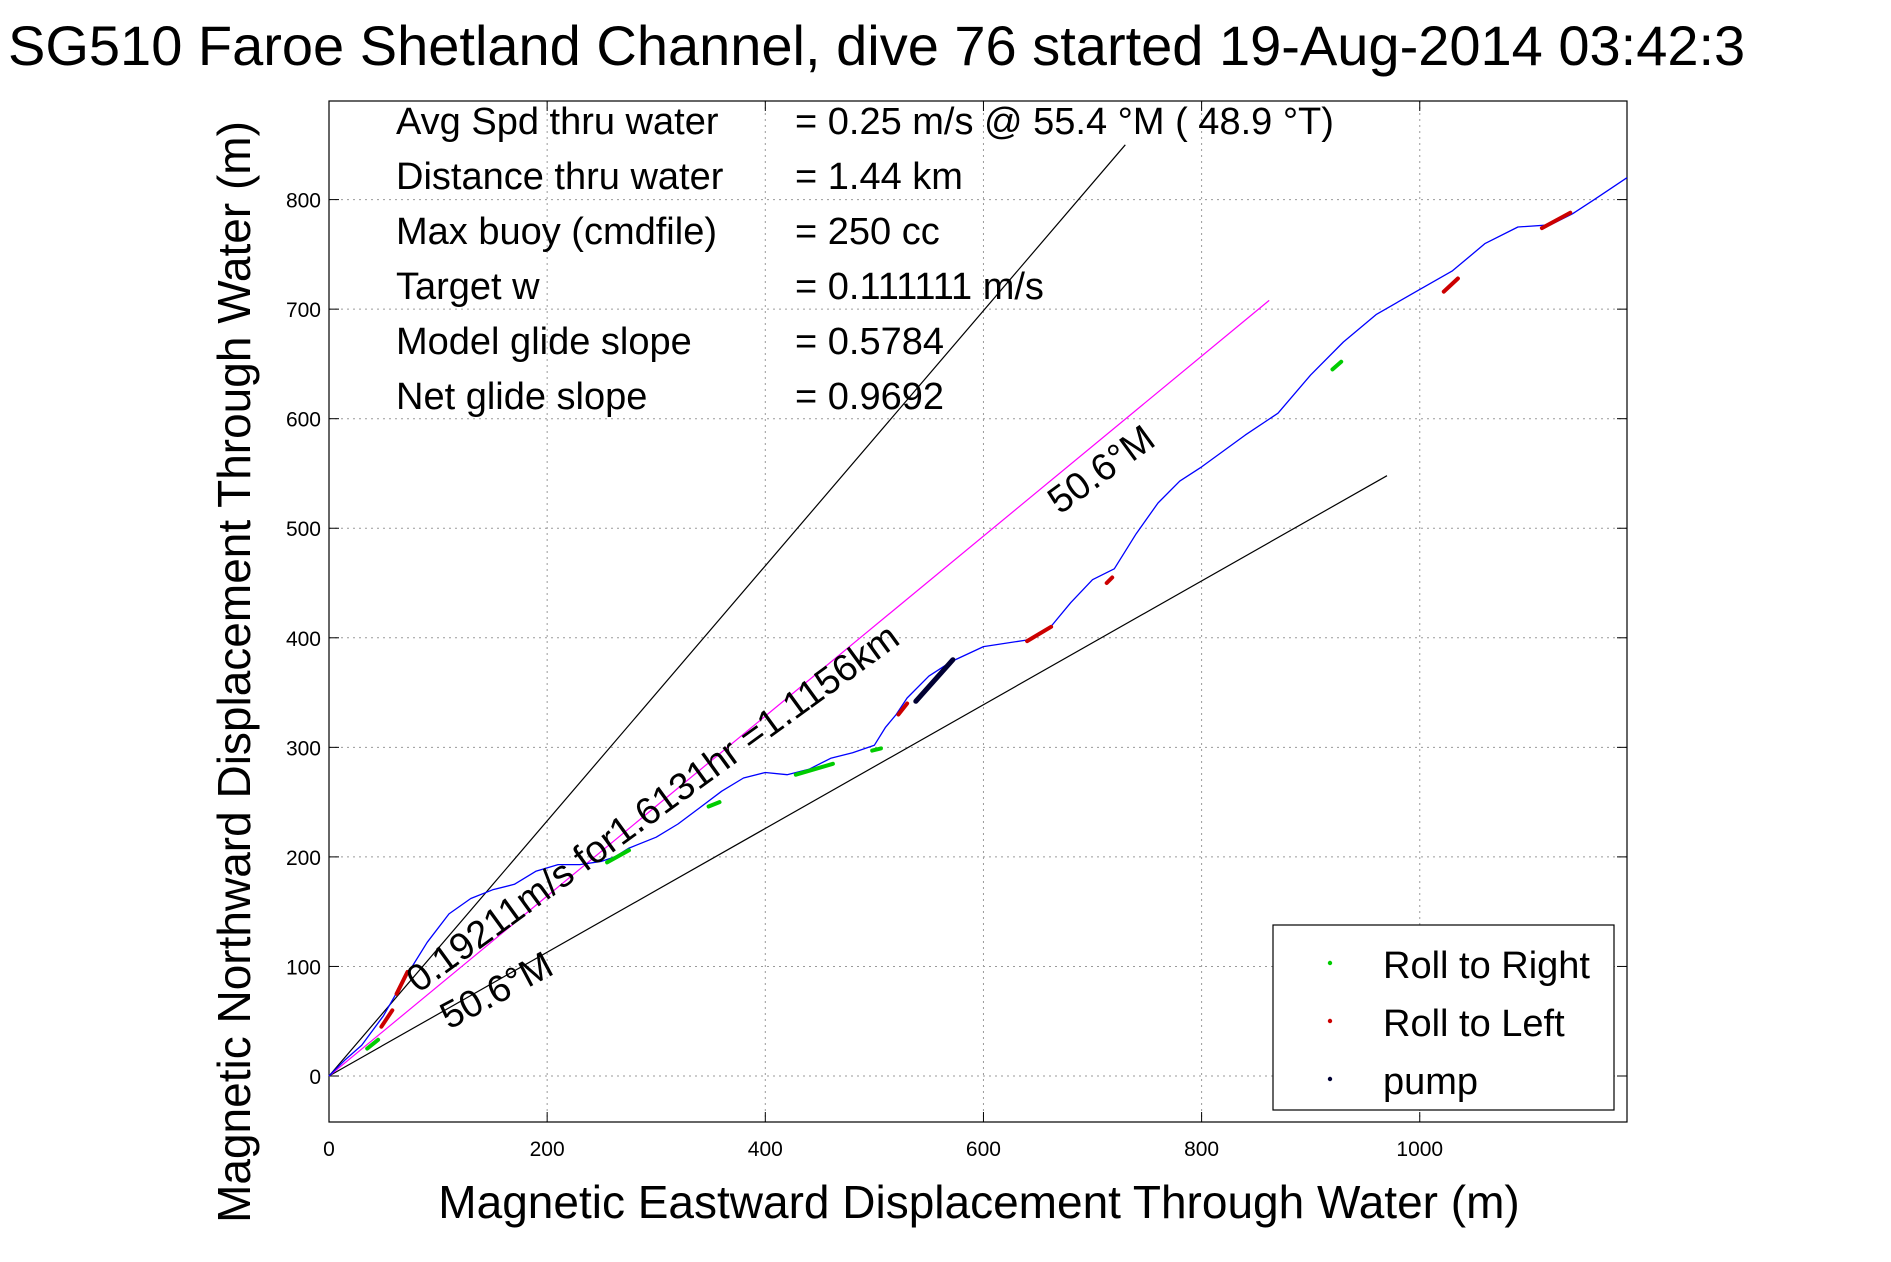  I want to click on y-tick-label: 100, so click(303, 967).